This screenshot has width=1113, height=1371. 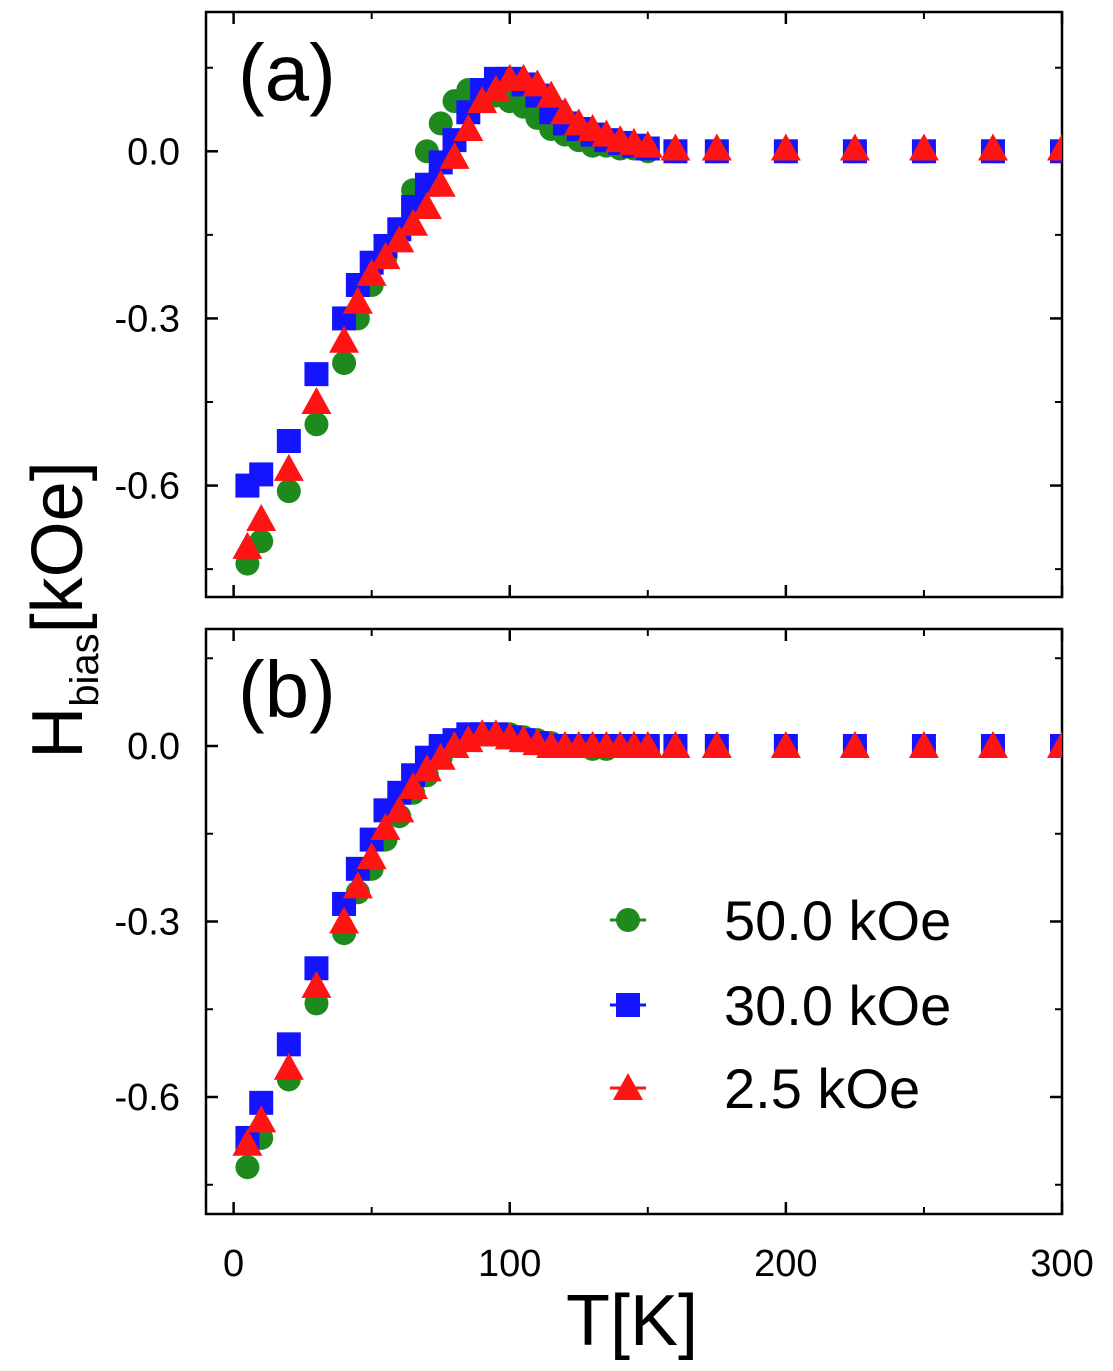 What do you see at coordinates (785, 1264) in the screenshot?
I see `x-tick-label: 200` at bounding box center [785, 1264].